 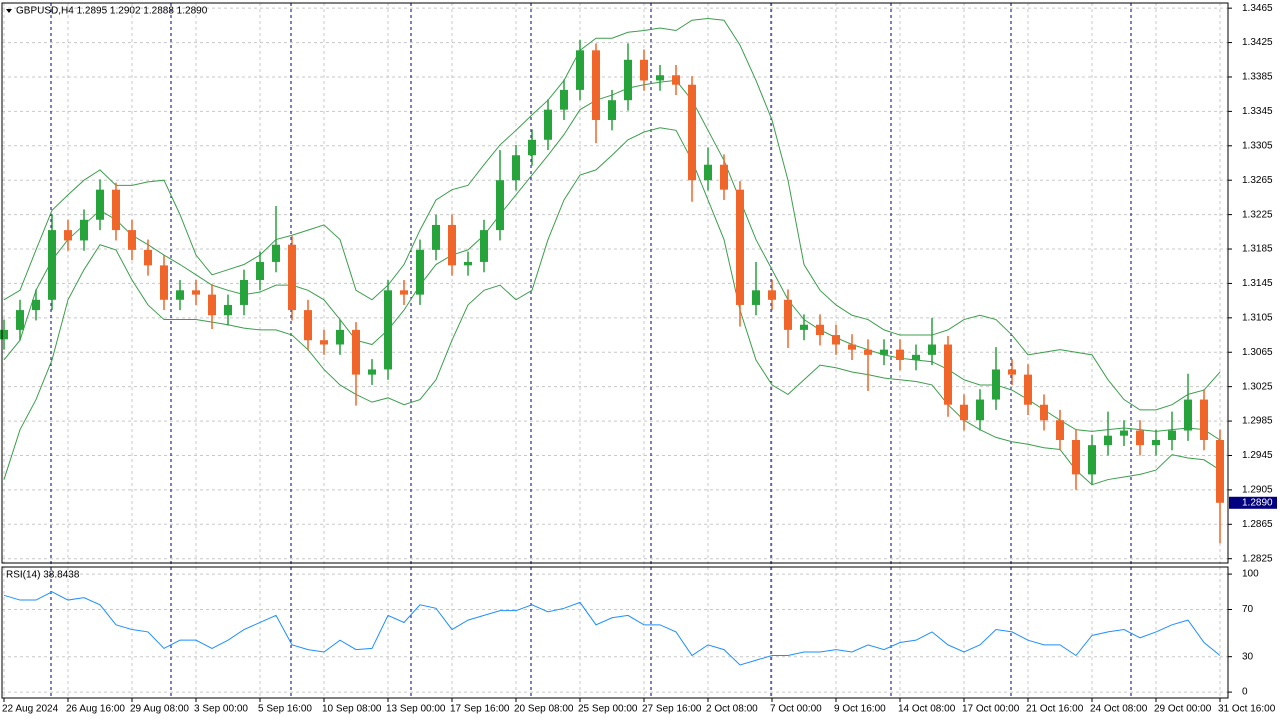 I want to click on x-tick-label: 27 Sep 16:00, so click(x=672, y=709).